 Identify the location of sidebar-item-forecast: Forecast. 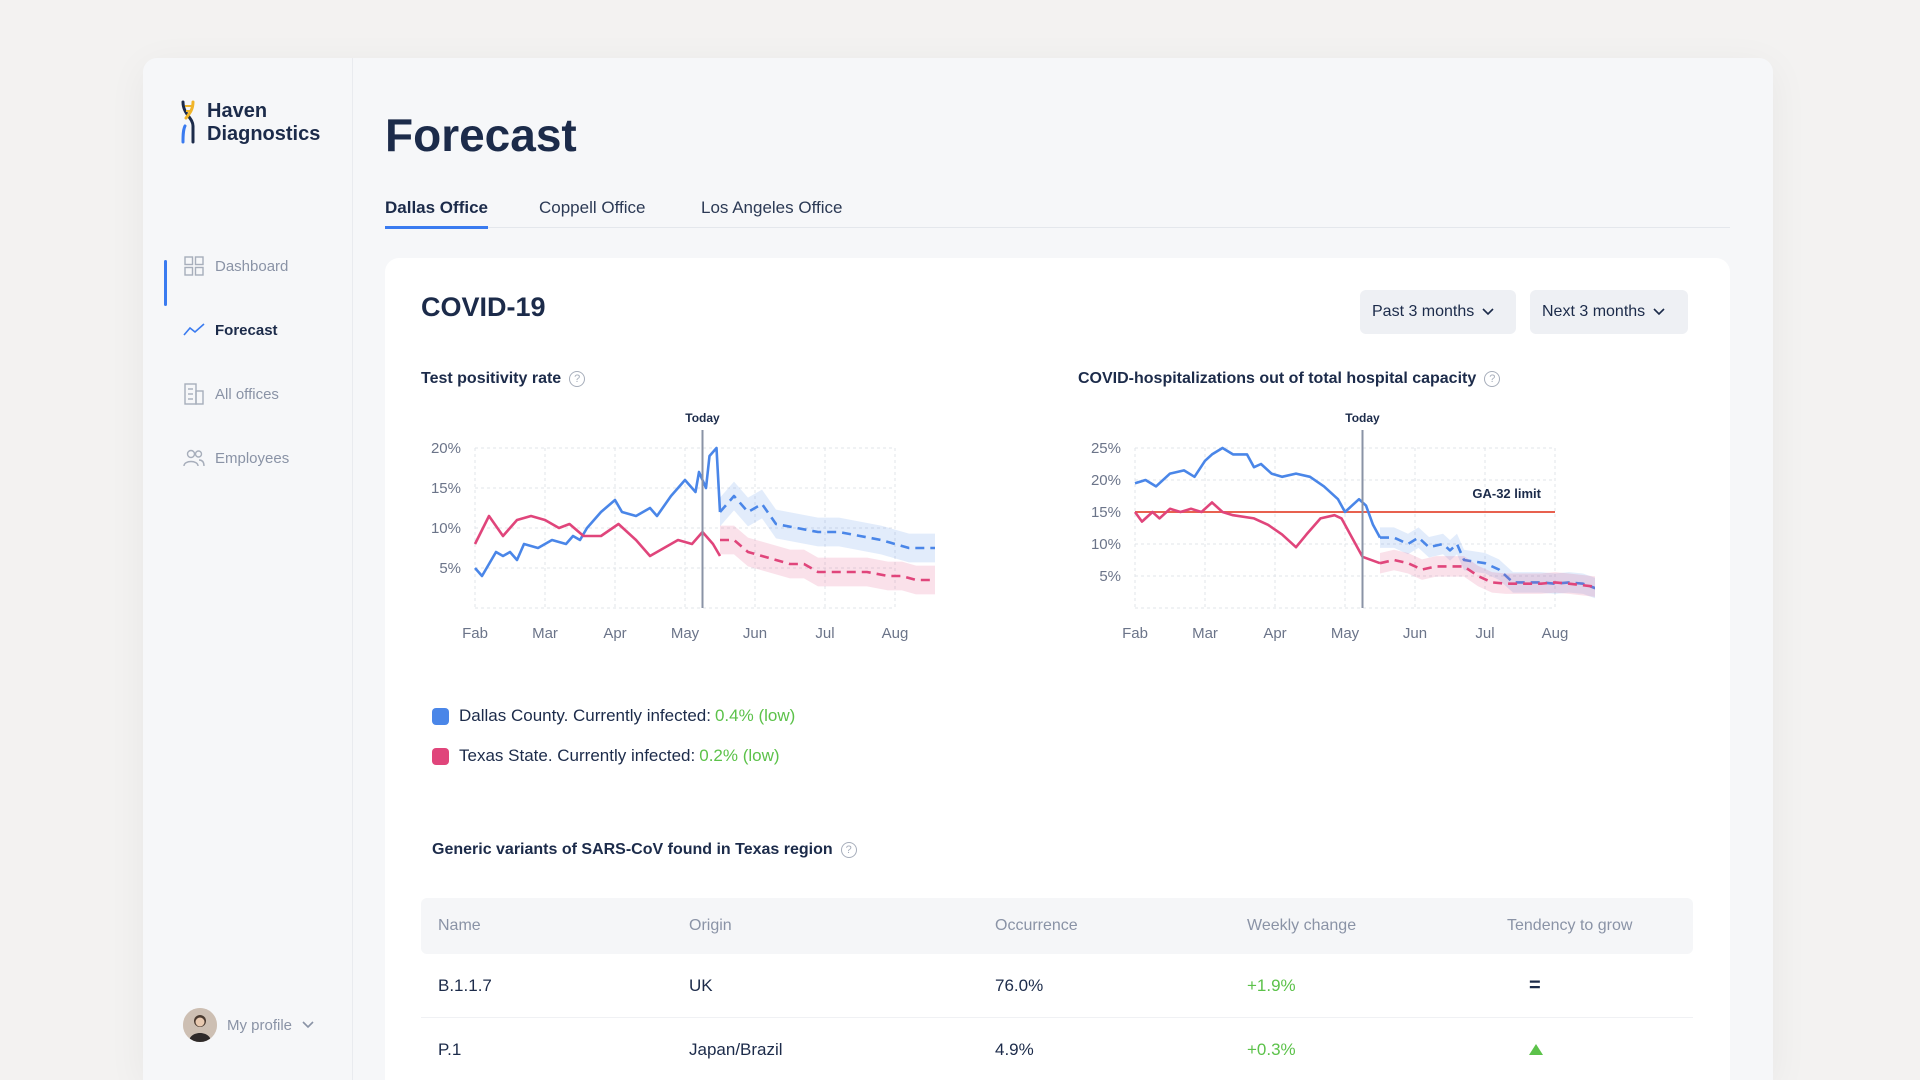
(230, 330).